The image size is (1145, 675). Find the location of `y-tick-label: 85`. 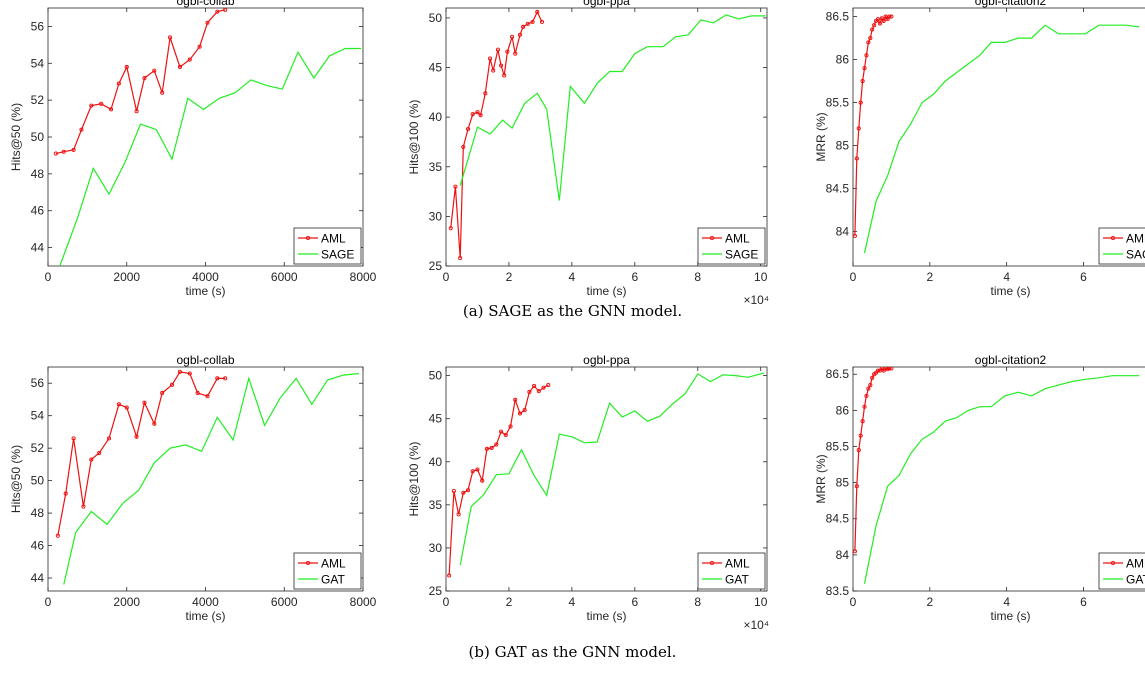

y-tick-label: 85 is located at coordinates (843, 483).